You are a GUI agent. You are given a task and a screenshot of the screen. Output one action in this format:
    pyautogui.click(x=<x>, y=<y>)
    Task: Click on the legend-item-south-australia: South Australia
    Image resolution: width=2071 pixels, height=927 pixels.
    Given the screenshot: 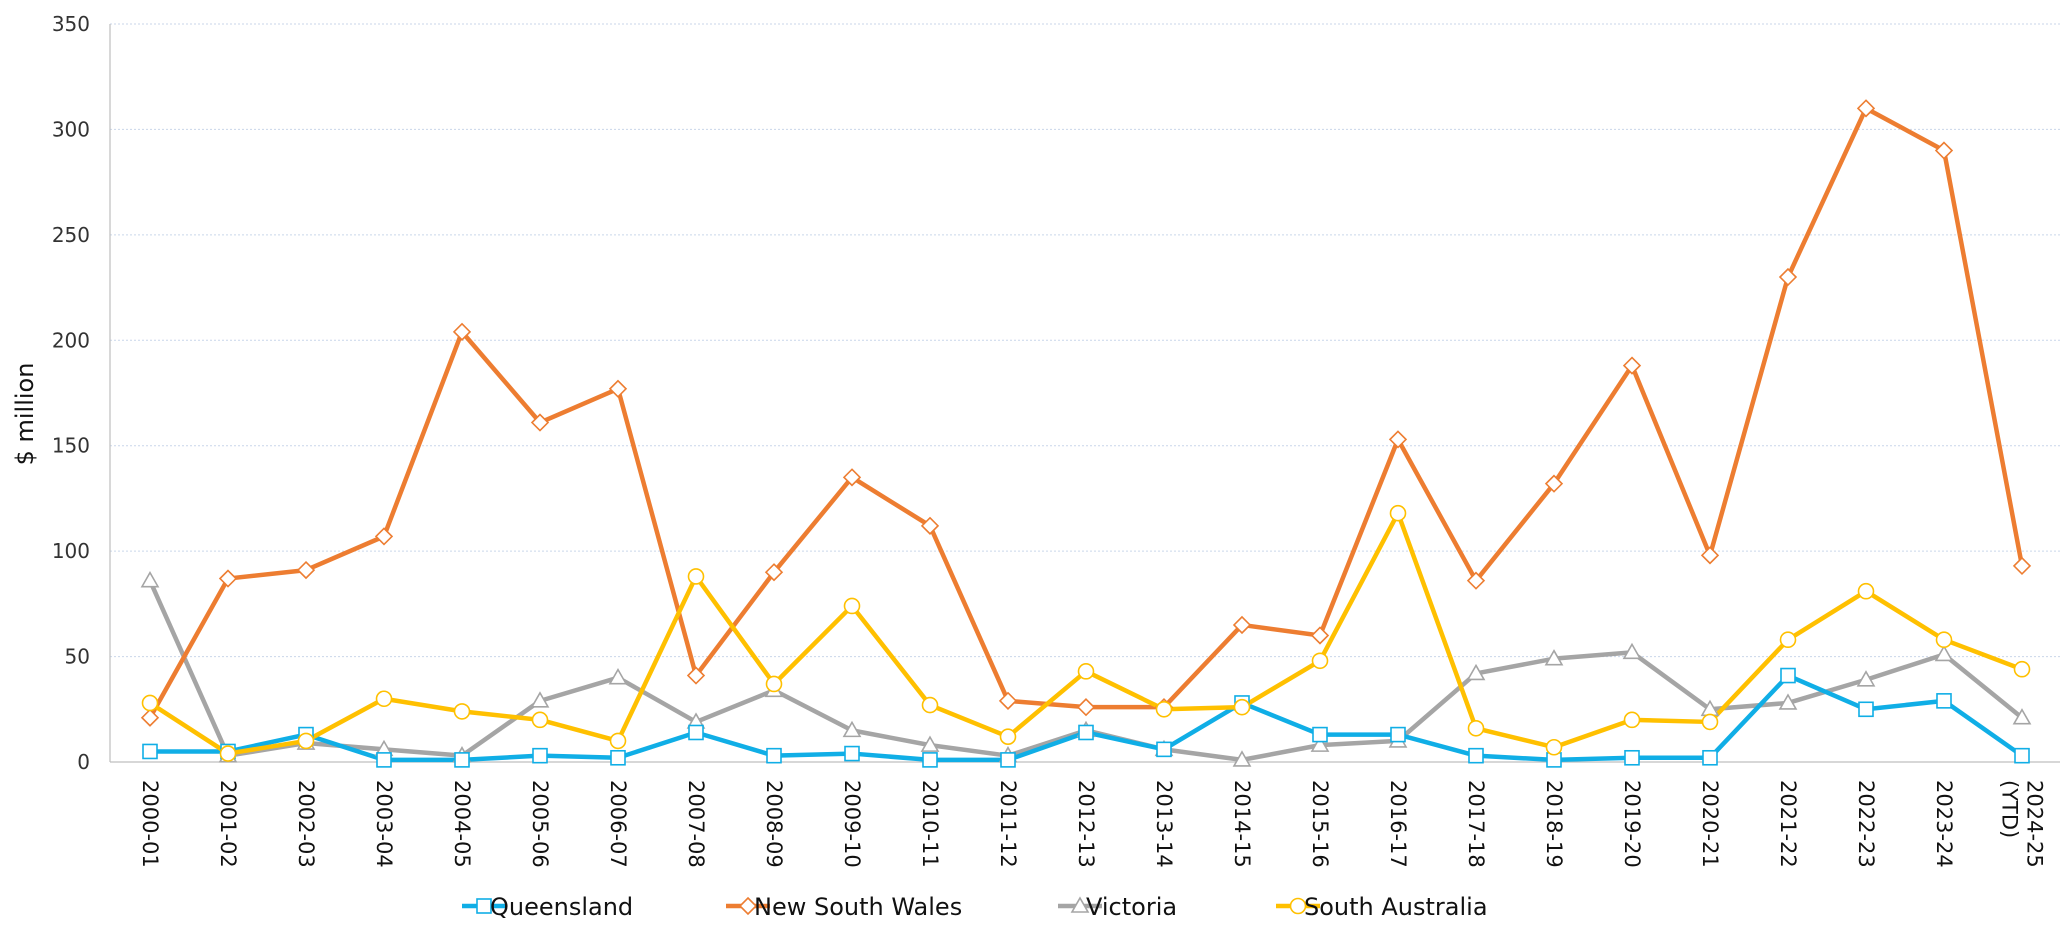 What is the action you would take?
    pyautogui.click(x=1382, y=907)
    